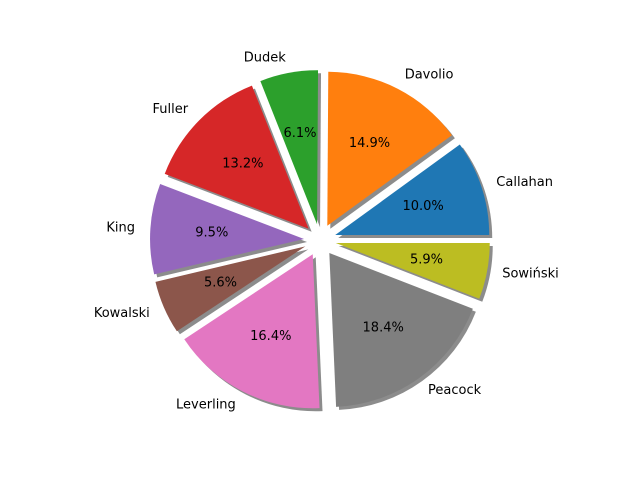 This screenshot has width=640, height=480. What do you see at coordinates (220, 283) in the screenshot?
I see `pct-label-kowalski: 5.6%` at bounding box center [220, 283].